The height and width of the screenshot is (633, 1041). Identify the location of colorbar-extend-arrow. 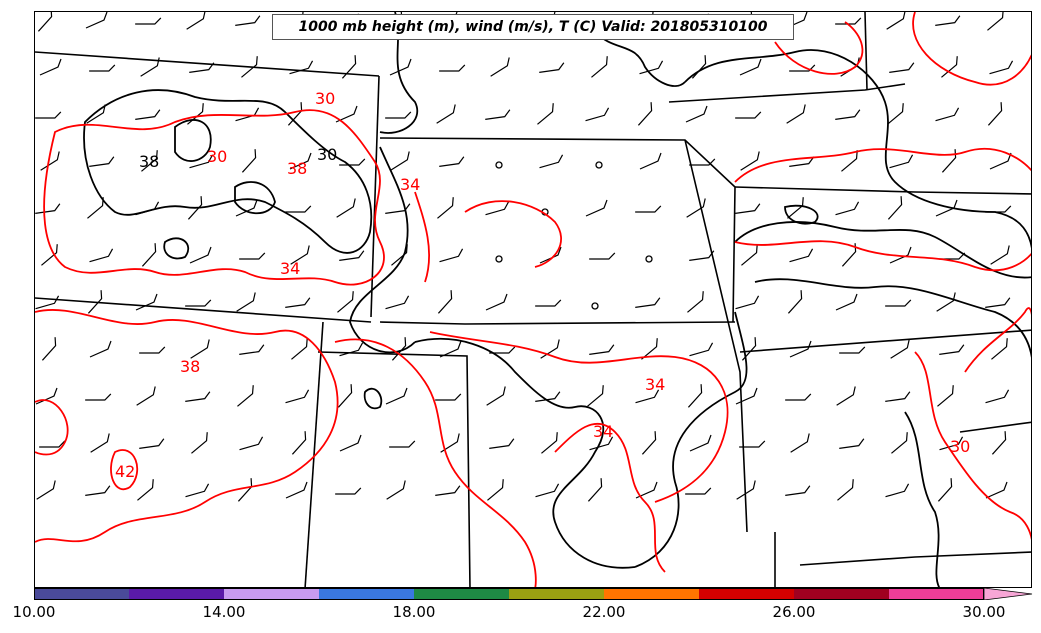
(1008, 594).